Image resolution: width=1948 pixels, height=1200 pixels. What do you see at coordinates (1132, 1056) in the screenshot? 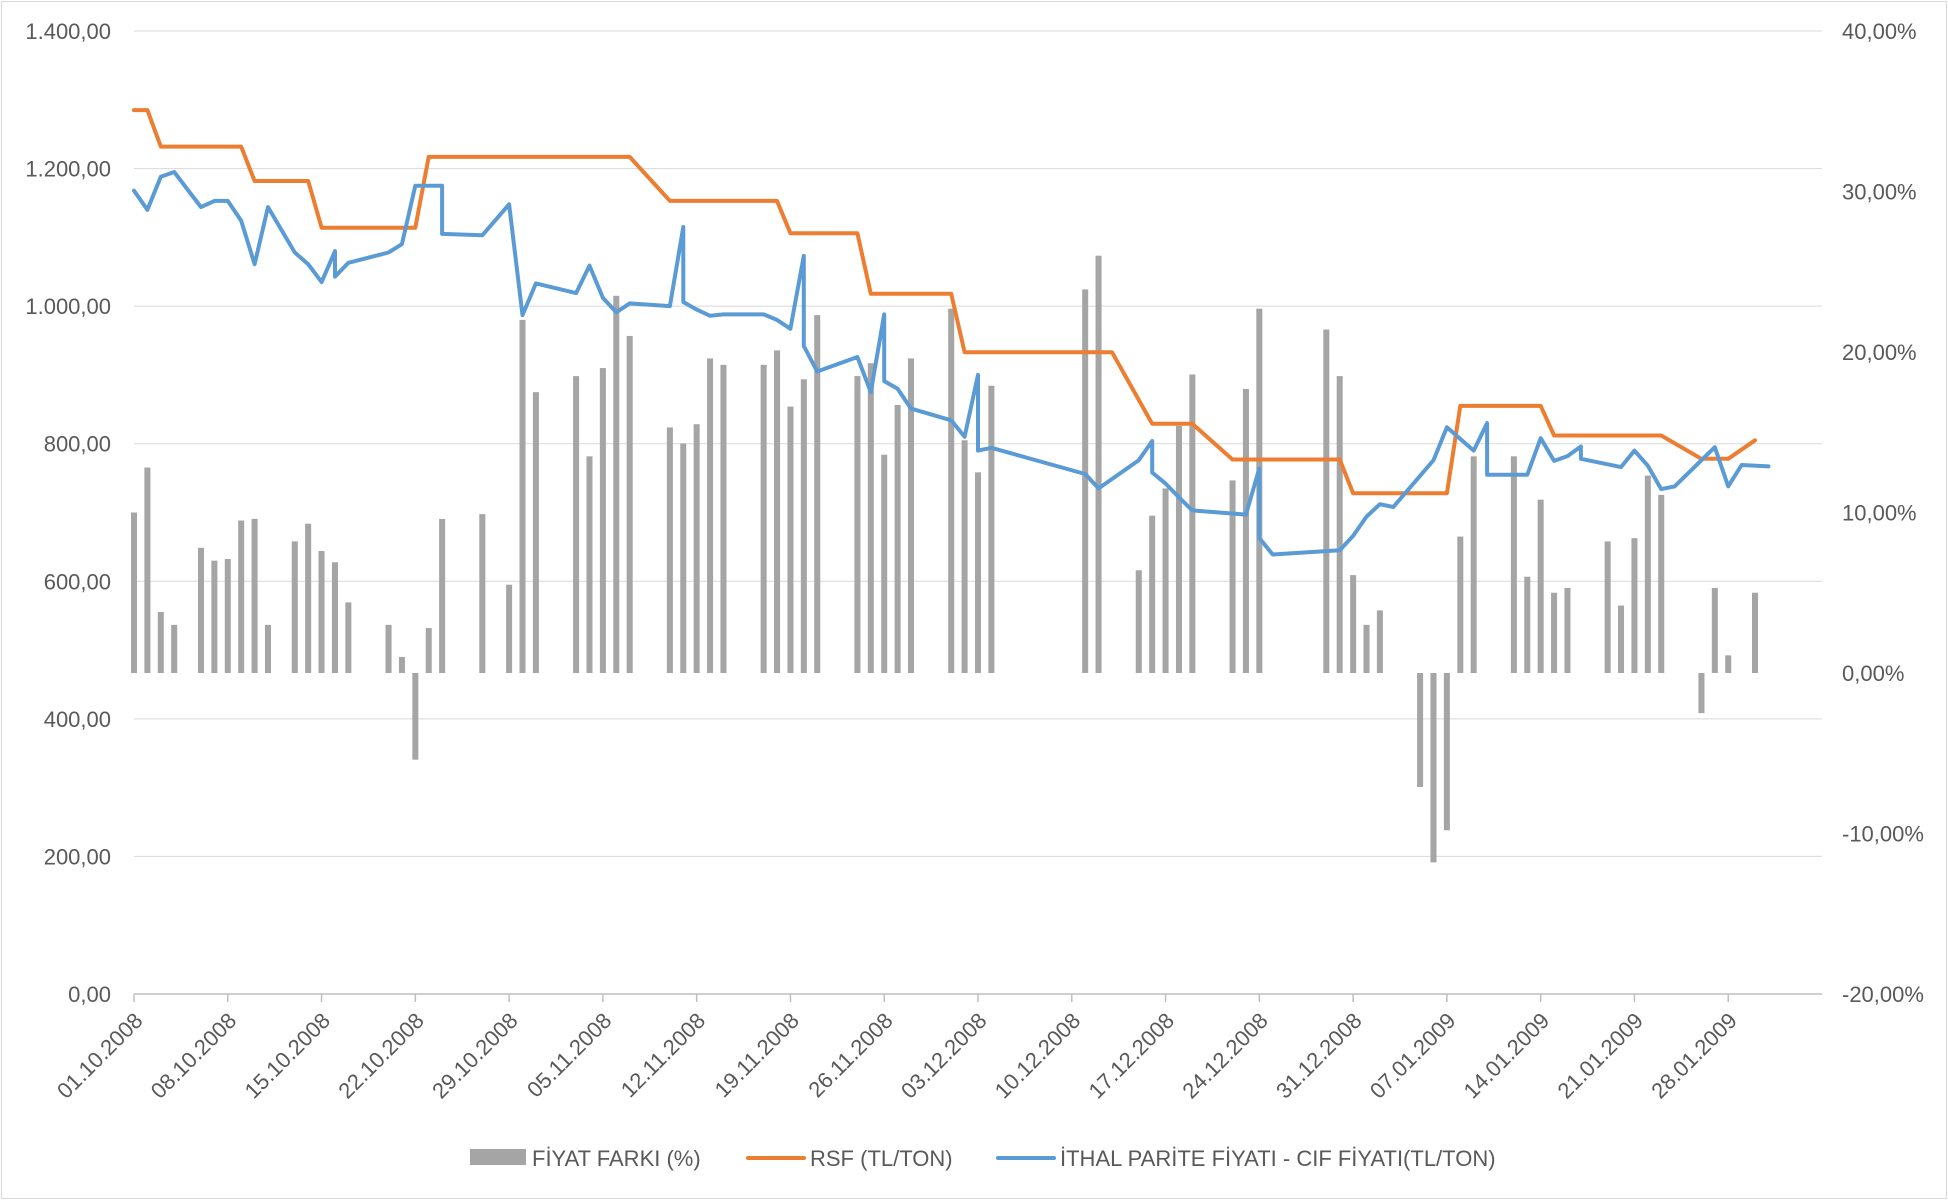
I see `x-tick-label: 17.12.2008` at bounding box center [1132, 1056].